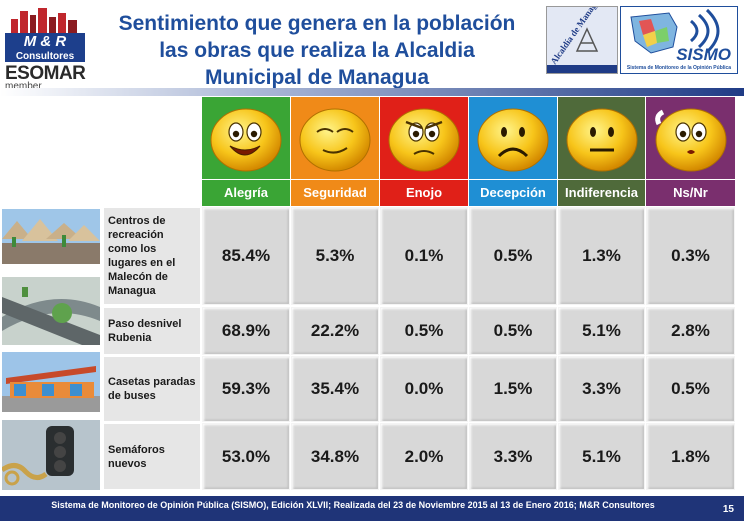 The width and height of the screenshot is (744, 521). I want to click on logo-name: M & R, so click(45, 42).